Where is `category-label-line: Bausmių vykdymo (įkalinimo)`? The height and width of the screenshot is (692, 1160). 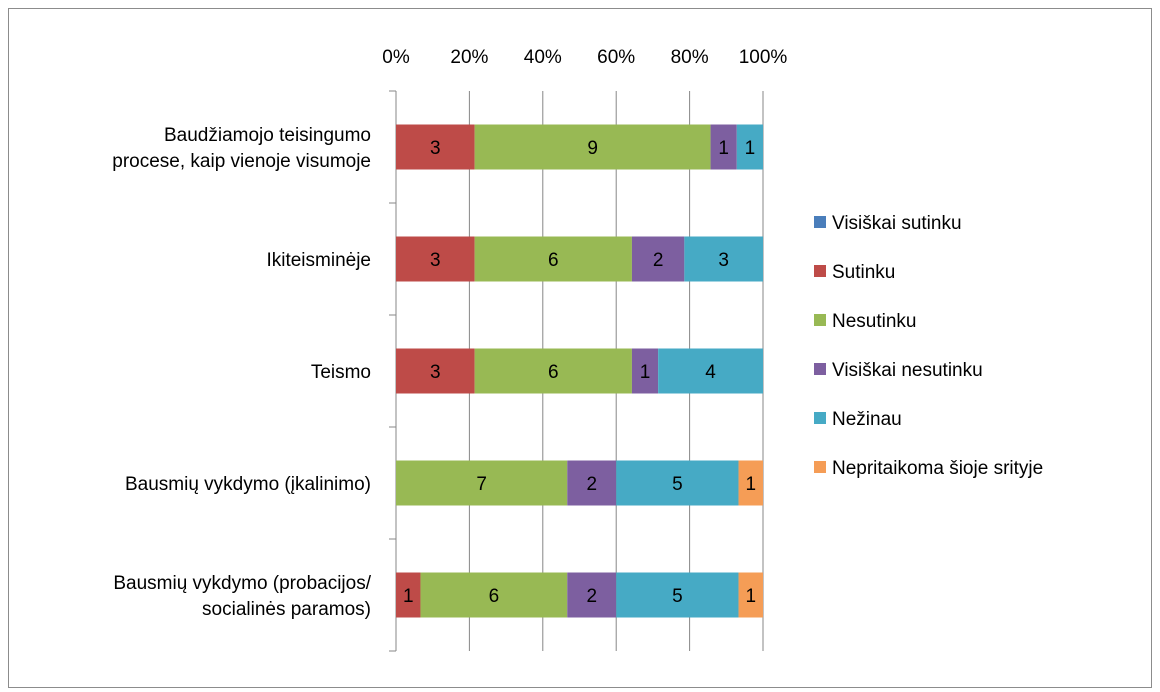
category-label-line: Bausmių vykdymo (įkalinimo) is located at coordinates (248, 484).